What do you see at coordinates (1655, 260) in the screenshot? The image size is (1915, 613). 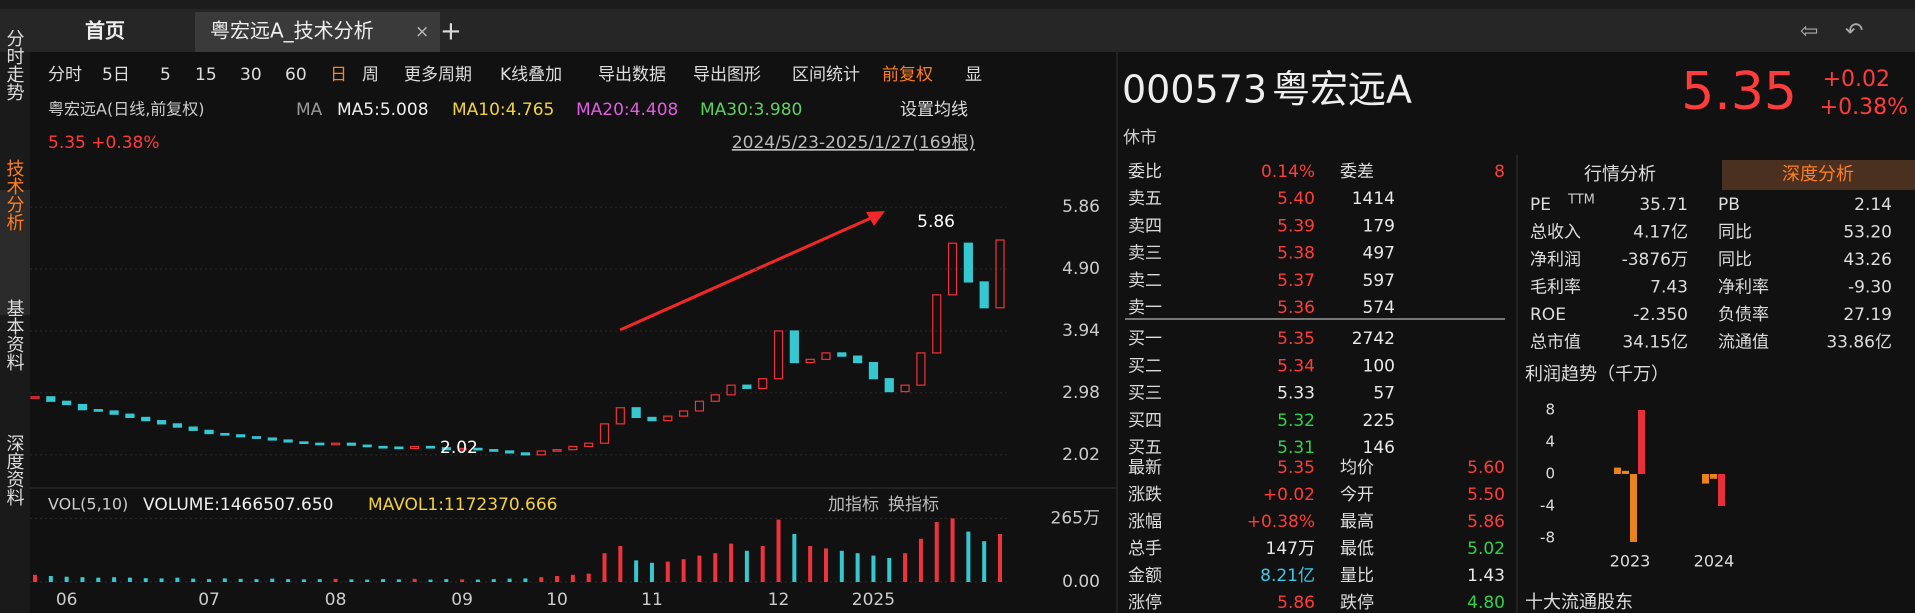 I see `fin-value: -3876万` at bounding box center [1655, 260].